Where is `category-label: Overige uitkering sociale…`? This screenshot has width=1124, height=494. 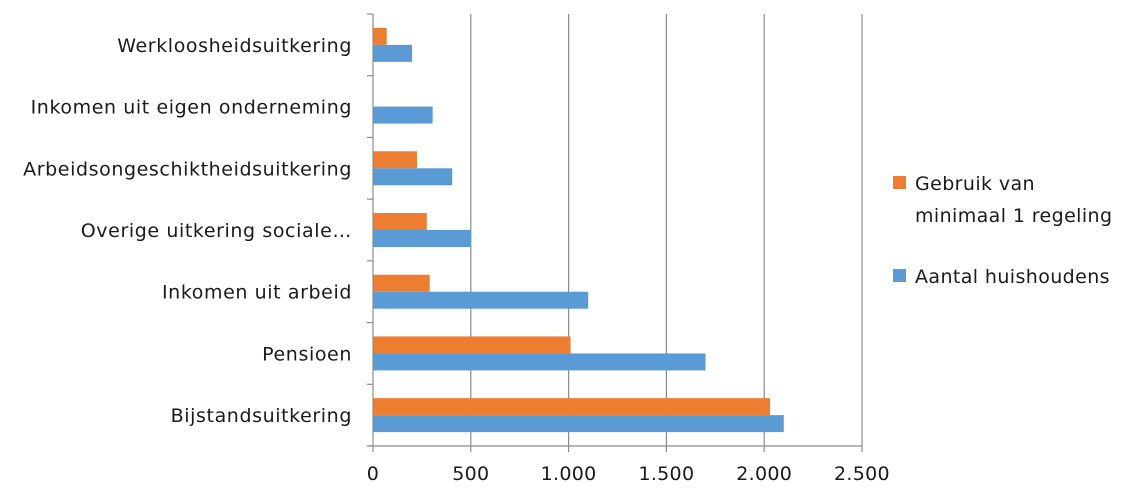 category-label: Overige uitkering sociale… is located at coordinates (216, 231).